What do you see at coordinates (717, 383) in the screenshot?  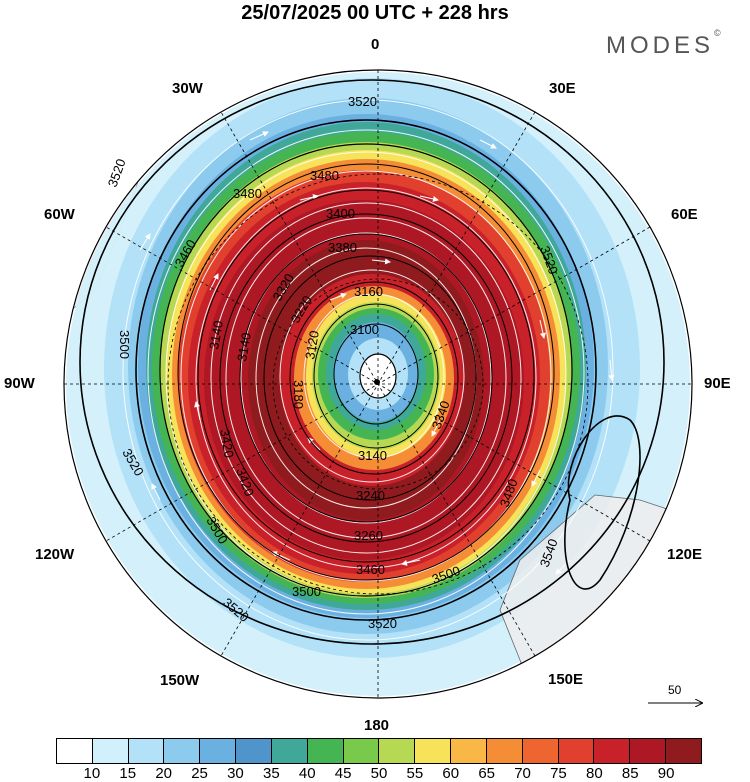 I see `lon-label-90e: 90E` at bounding box center [717, 383].